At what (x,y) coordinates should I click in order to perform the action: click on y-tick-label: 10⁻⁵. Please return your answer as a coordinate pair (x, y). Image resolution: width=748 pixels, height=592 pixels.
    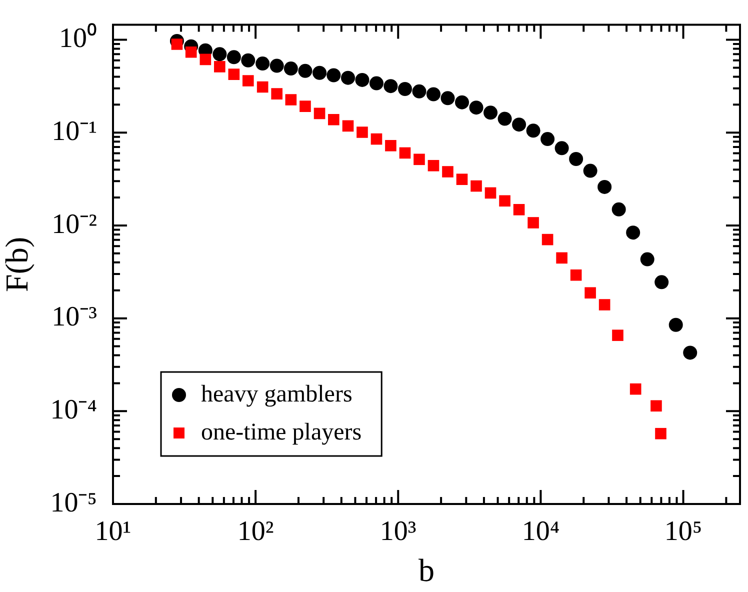
    Looking at the image, I should click on (73, 502).